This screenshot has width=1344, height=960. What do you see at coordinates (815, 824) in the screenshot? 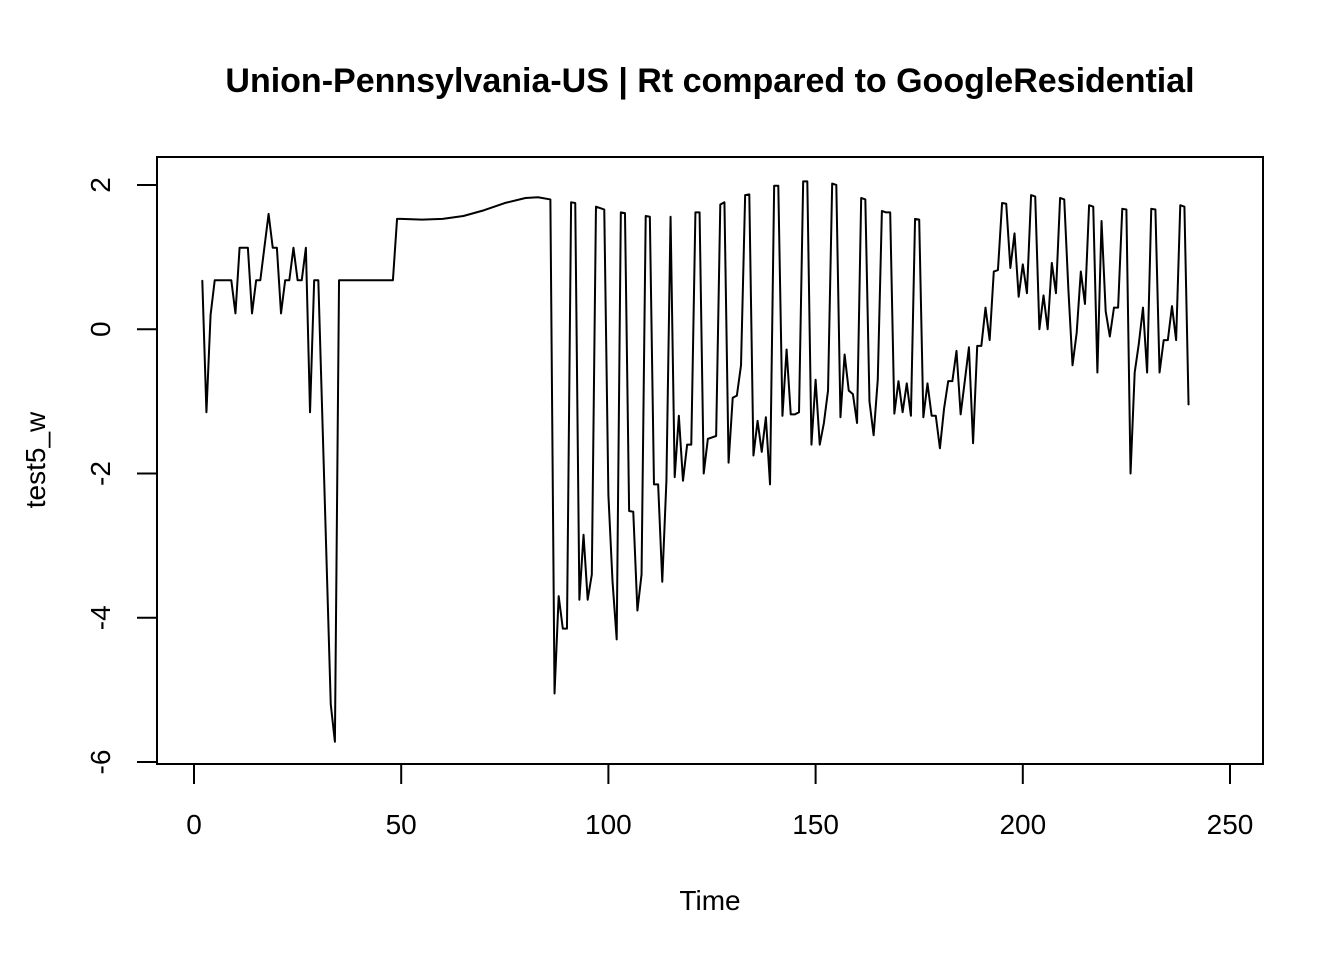
I see `x-tick-label: 150` at bounding box center [815, 824].